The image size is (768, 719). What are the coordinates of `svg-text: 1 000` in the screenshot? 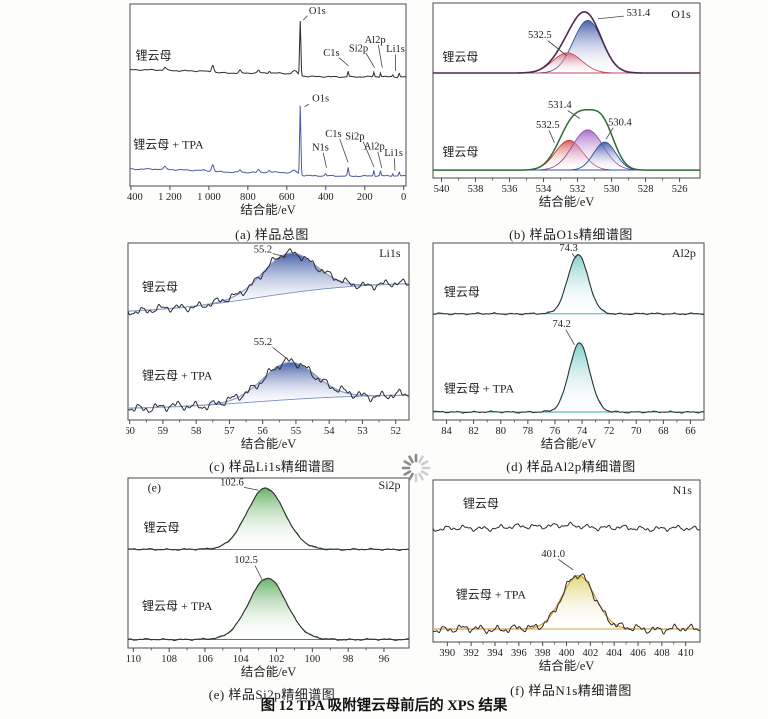 It's located at (209, 197).